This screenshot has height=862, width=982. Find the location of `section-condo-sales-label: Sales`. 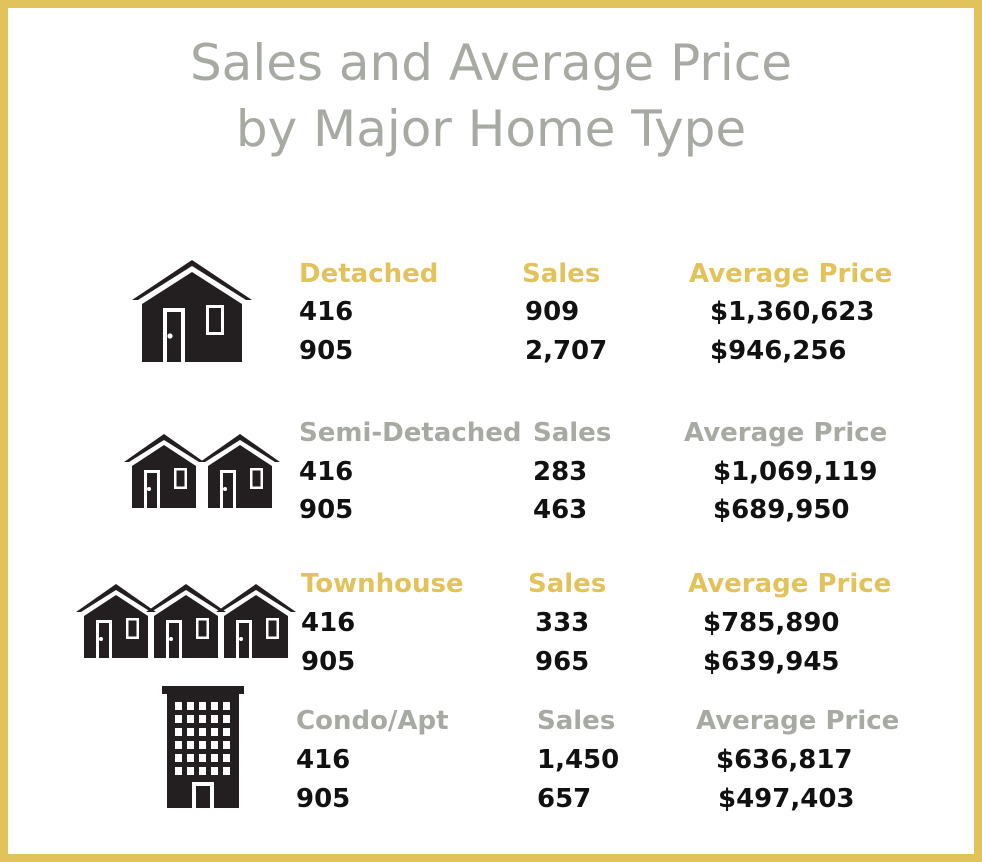

section-condo-sales-label: Sales is located at coordinates (576, 721).